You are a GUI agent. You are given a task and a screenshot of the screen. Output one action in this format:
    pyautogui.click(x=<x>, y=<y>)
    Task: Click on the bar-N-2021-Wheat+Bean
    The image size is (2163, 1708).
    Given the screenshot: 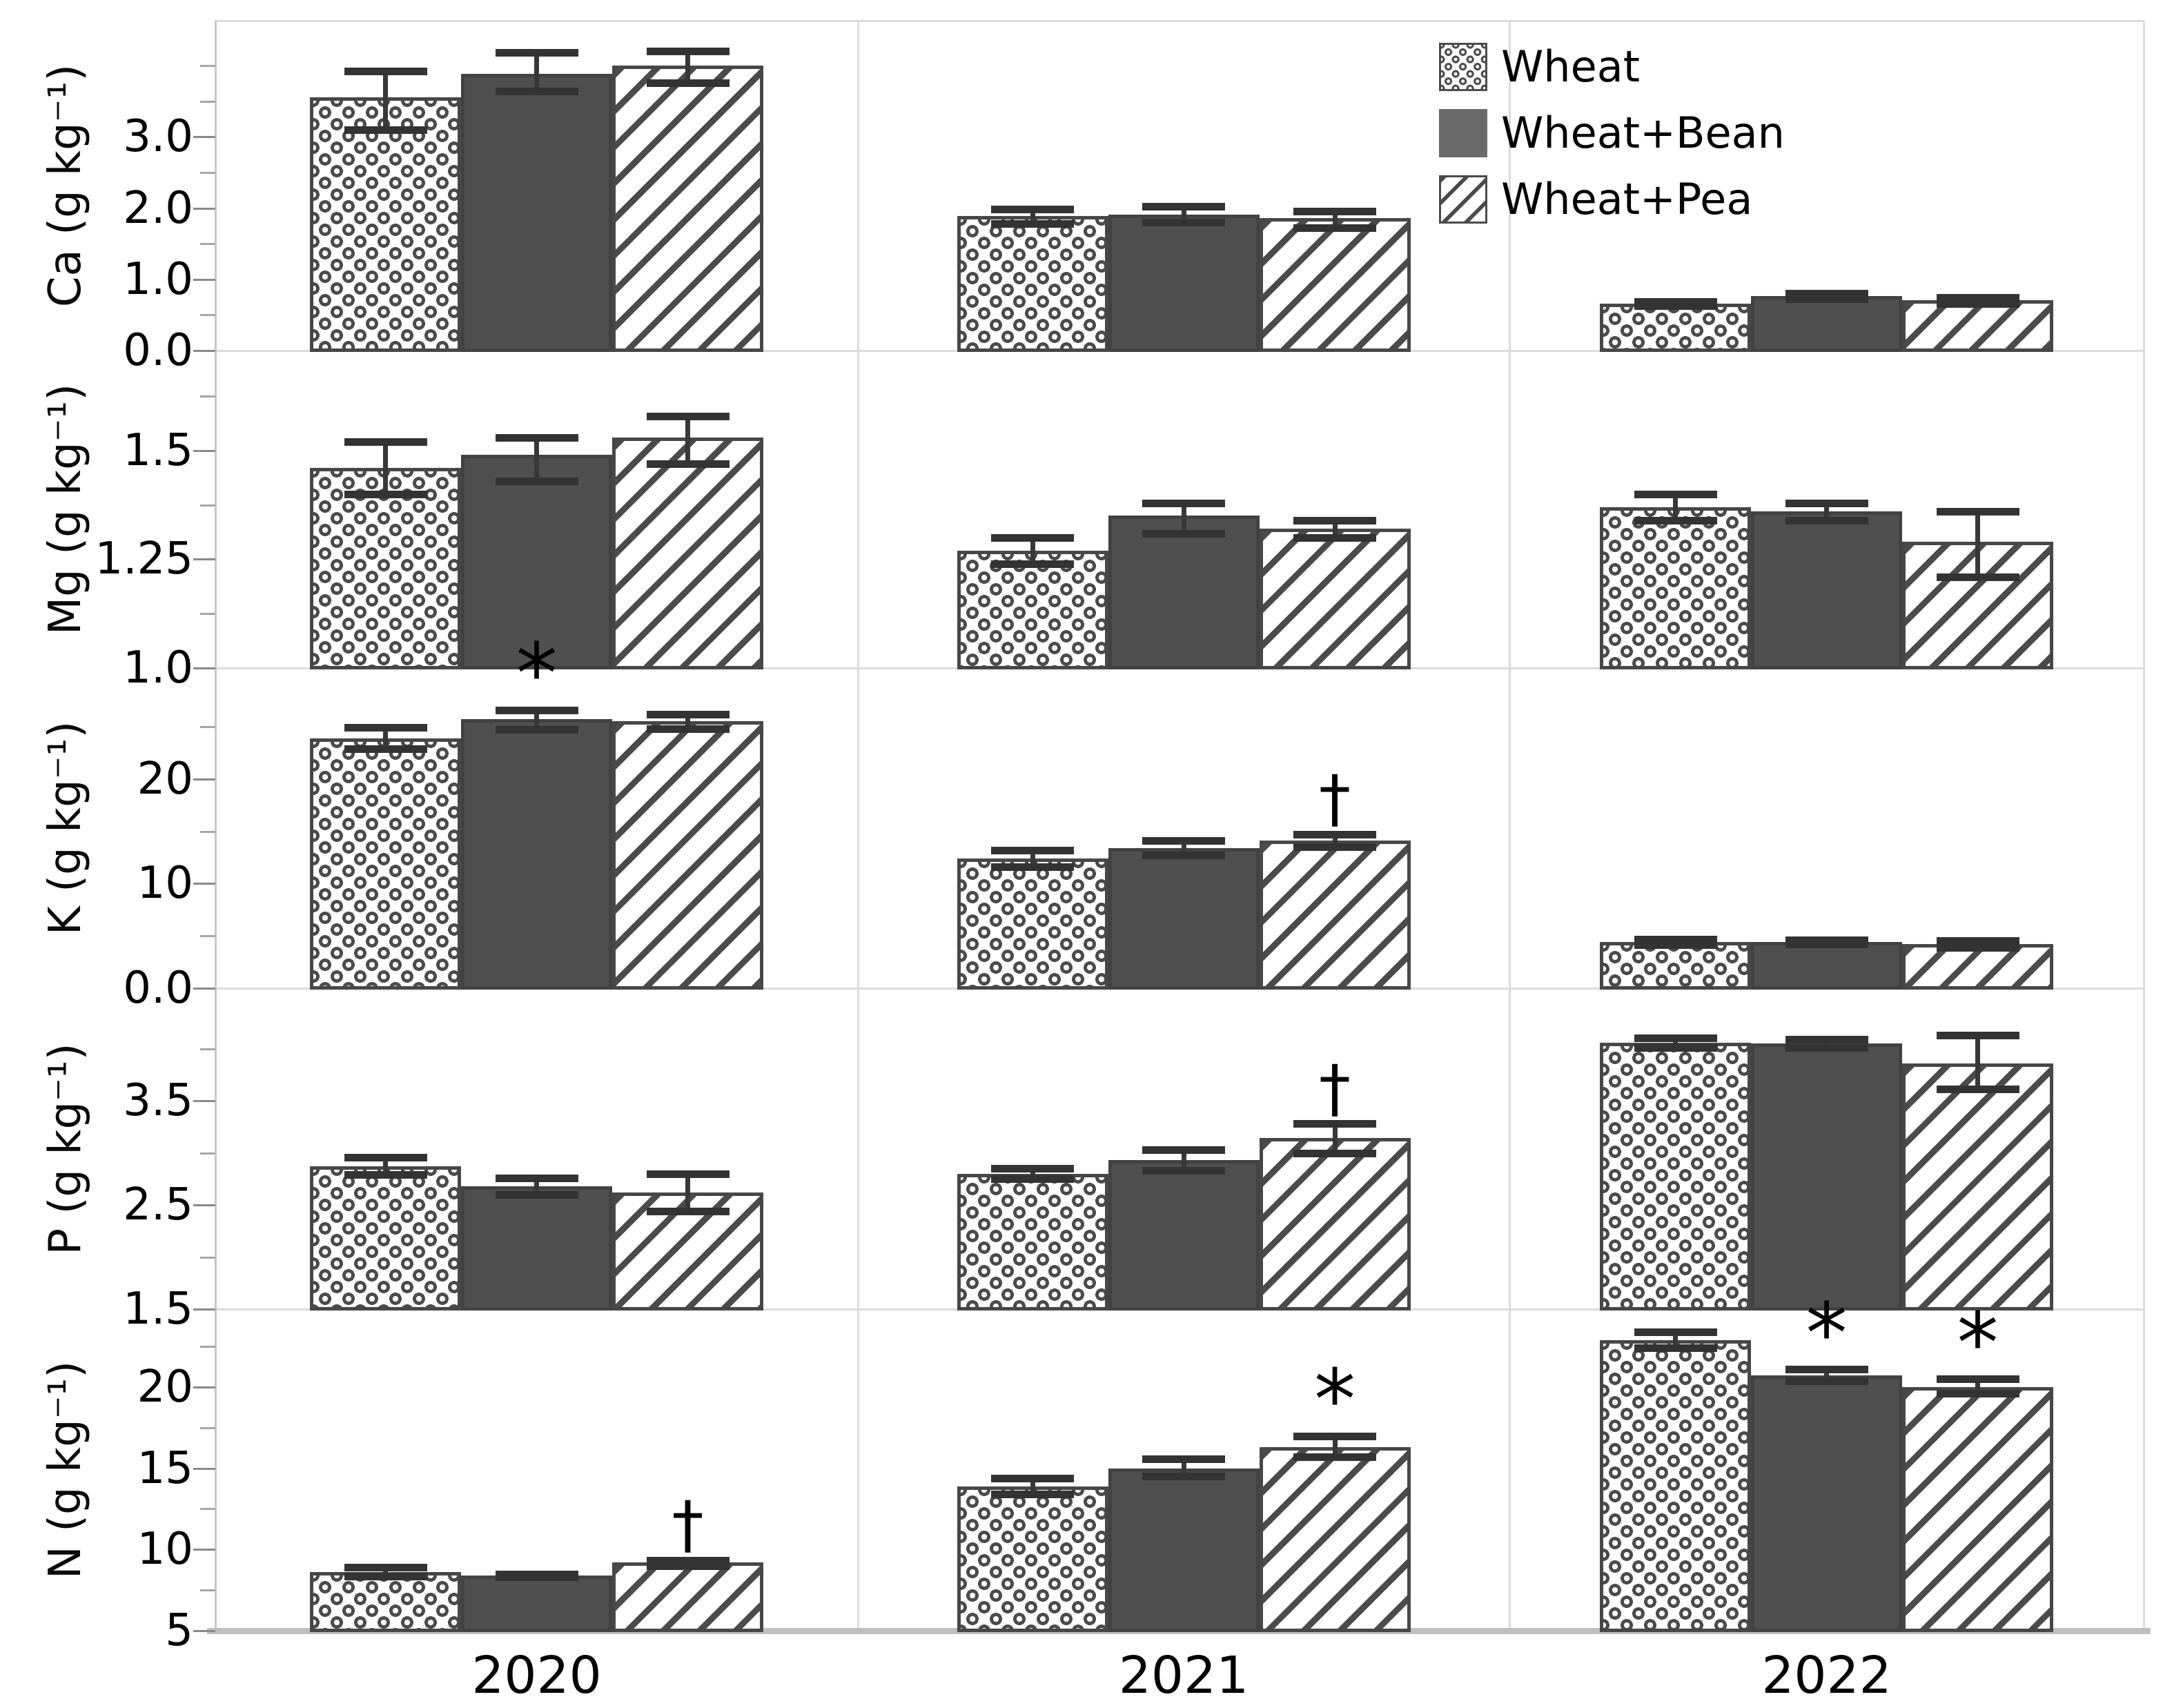 What is the action you would take?
    pyautogui.click(x=1184, y=1550)
    